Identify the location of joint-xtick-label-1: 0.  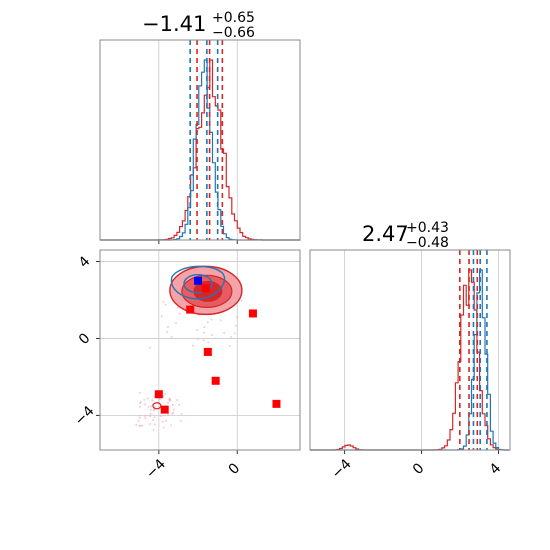
(235, 469).